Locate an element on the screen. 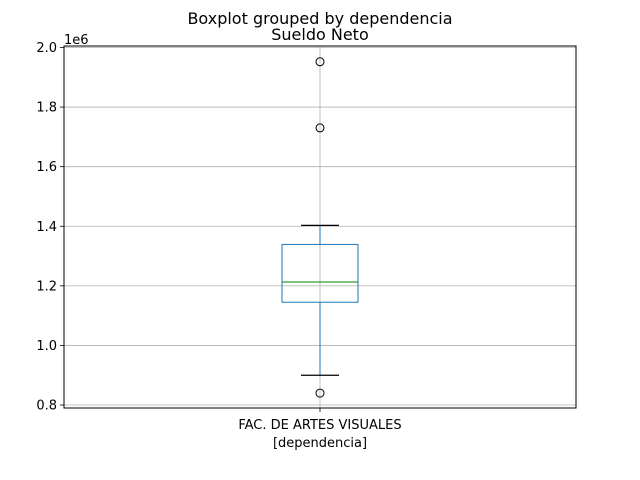 The width and height of the screenshot is (640, 480). y-axis-ticks: 0.8 1.0 1.2 1.4 1.6 1.8 2.0 is located at coordinates (50, 227).